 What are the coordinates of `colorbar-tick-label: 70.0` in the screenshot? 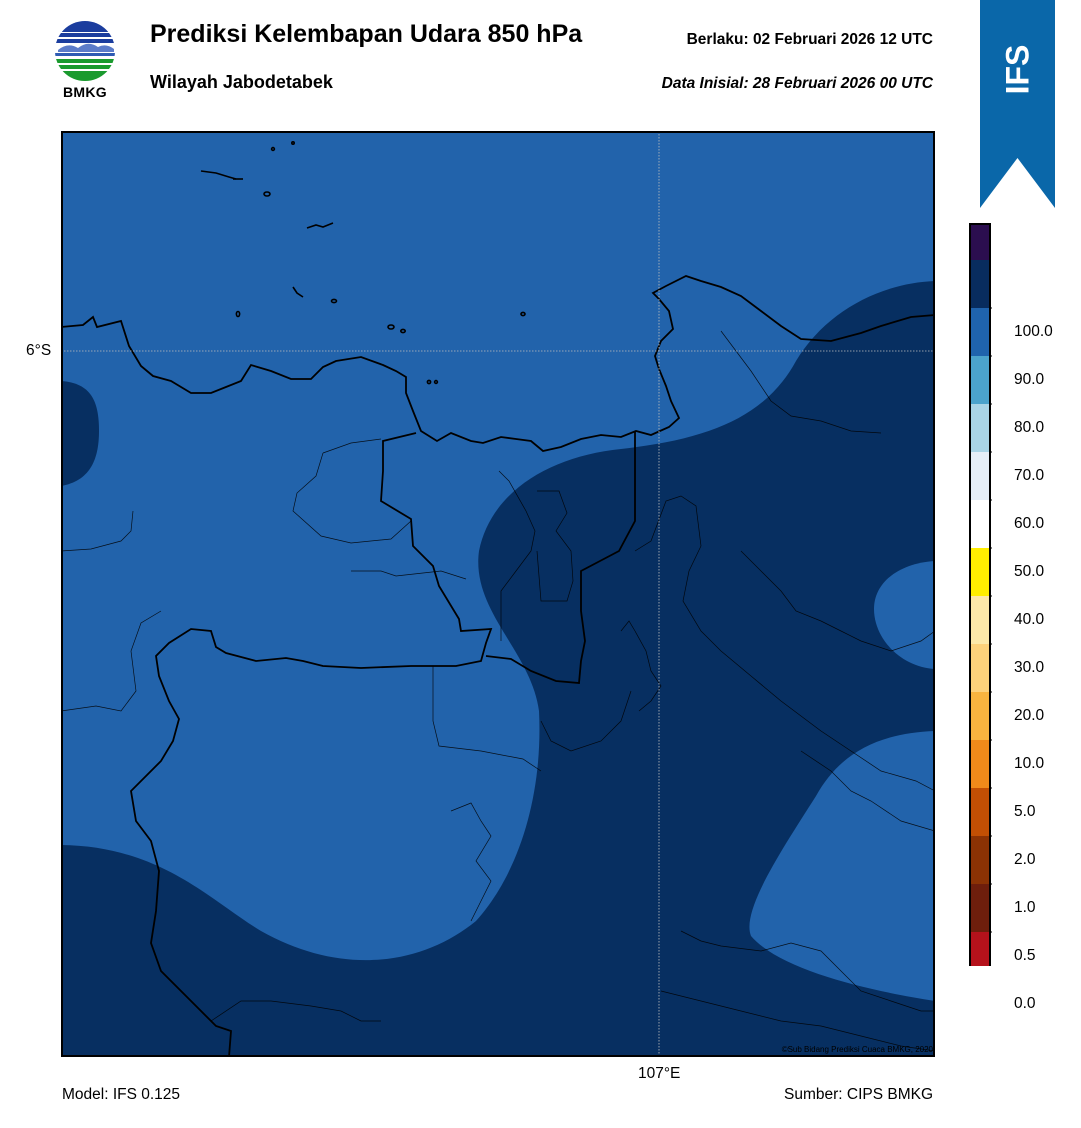 It's located at (1029, 475).